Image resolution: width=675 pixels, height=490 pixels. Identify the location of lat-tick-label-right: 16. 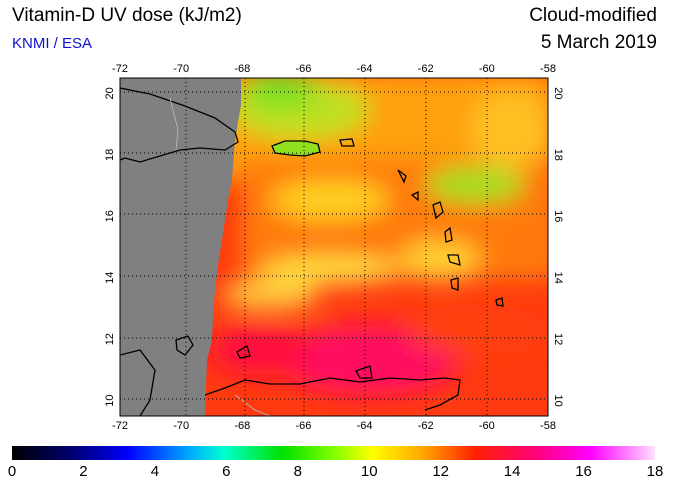
(558, 216).